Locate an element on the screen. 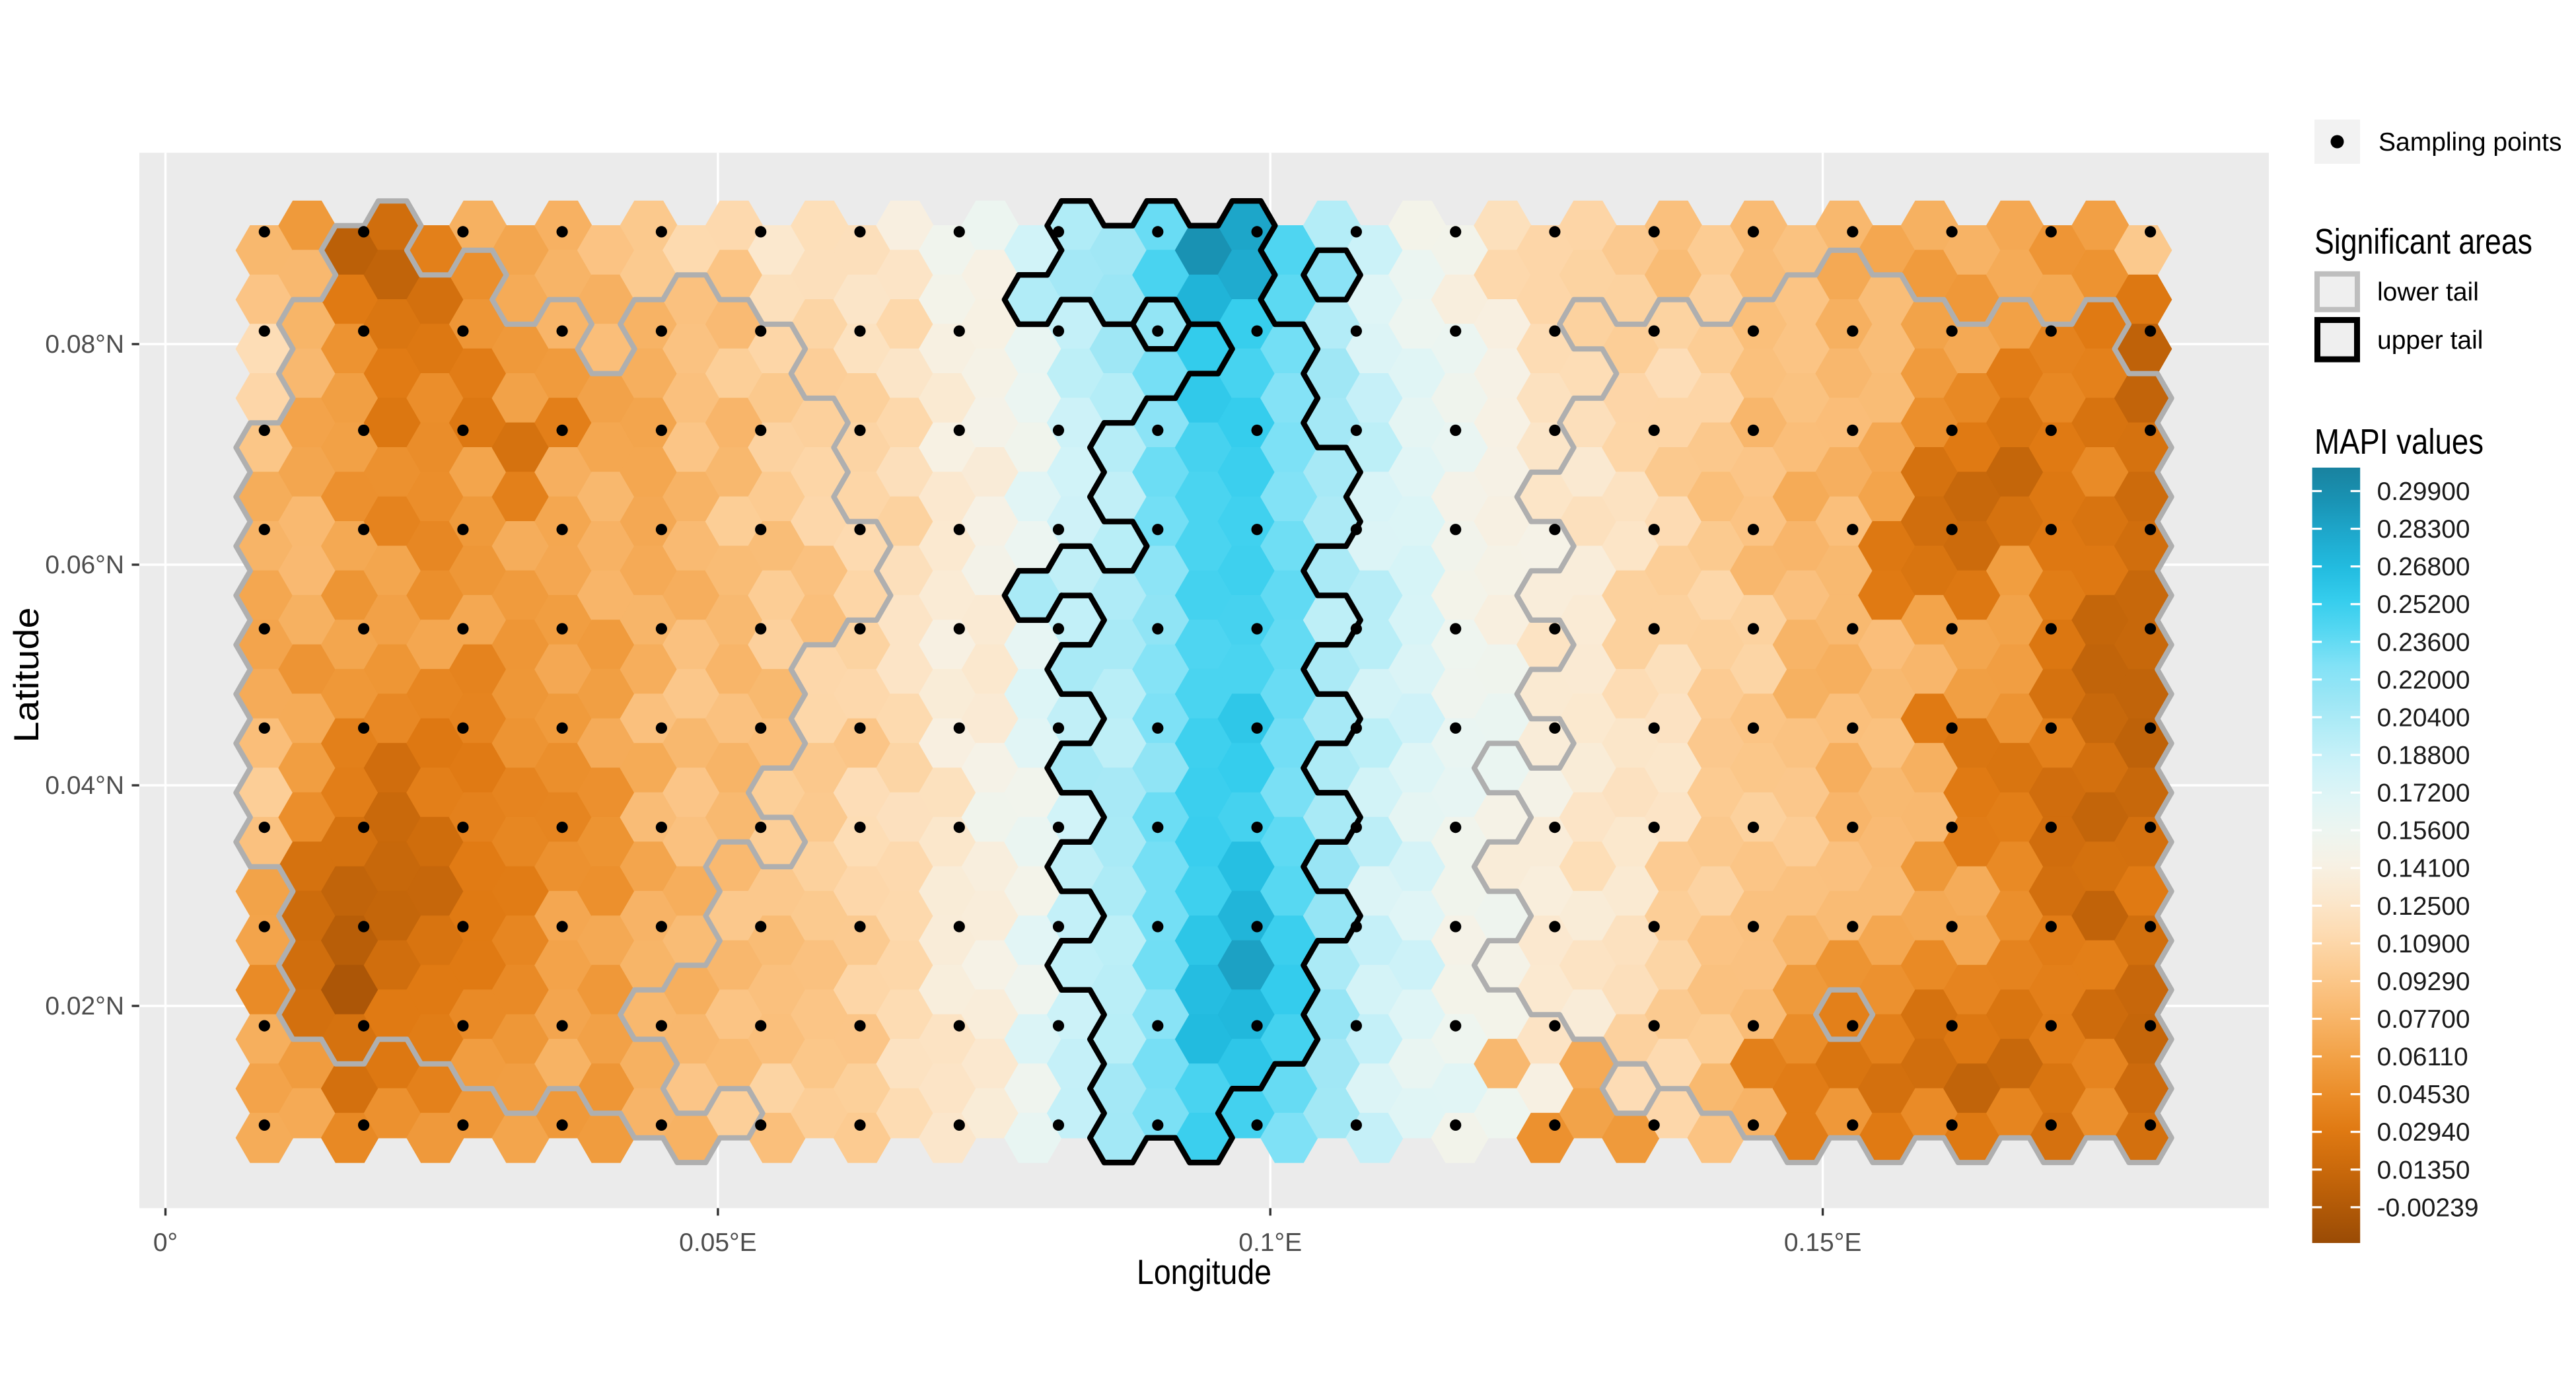 The image size is (2576, 1387). svg-text: 0.1°E is located at coordinates (1270, 1242).